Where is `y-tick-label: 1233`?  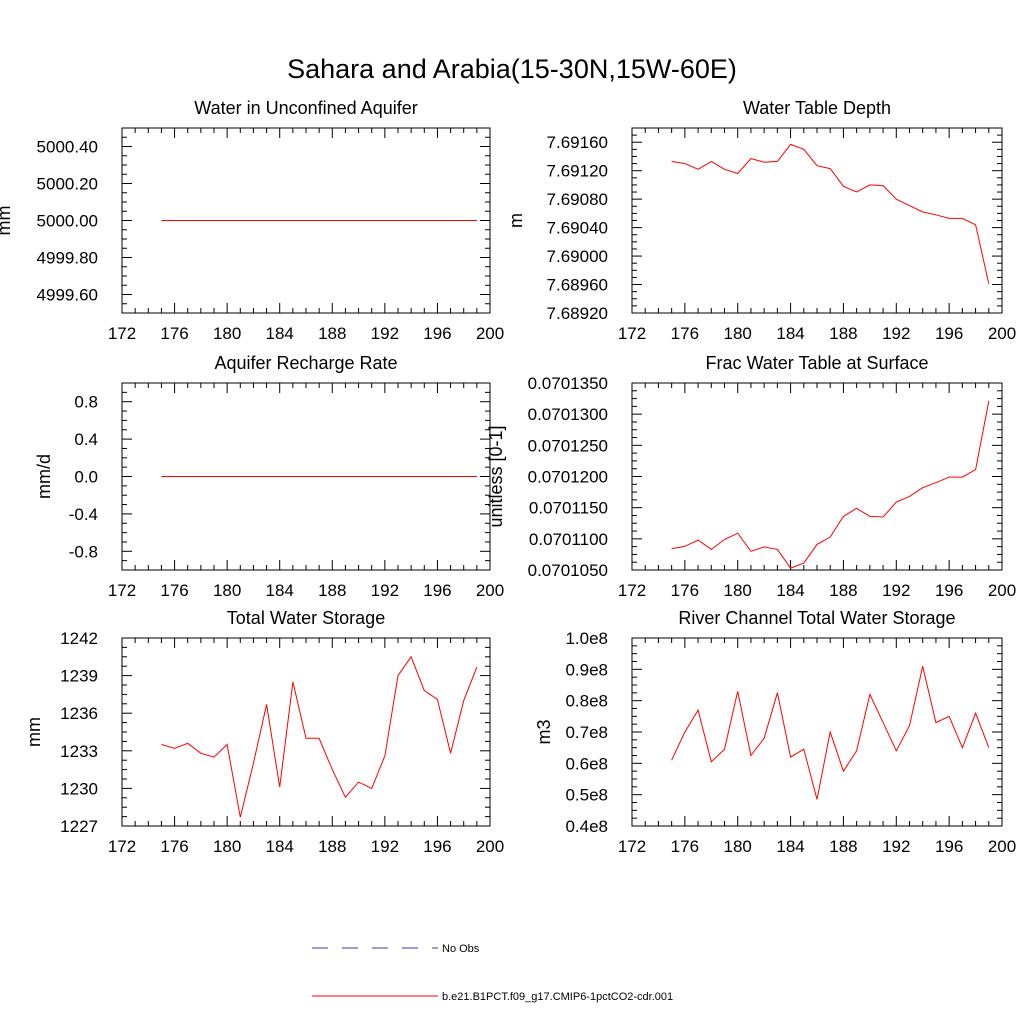 y-tick-label: 1233 is located at coordinates (79, 751).